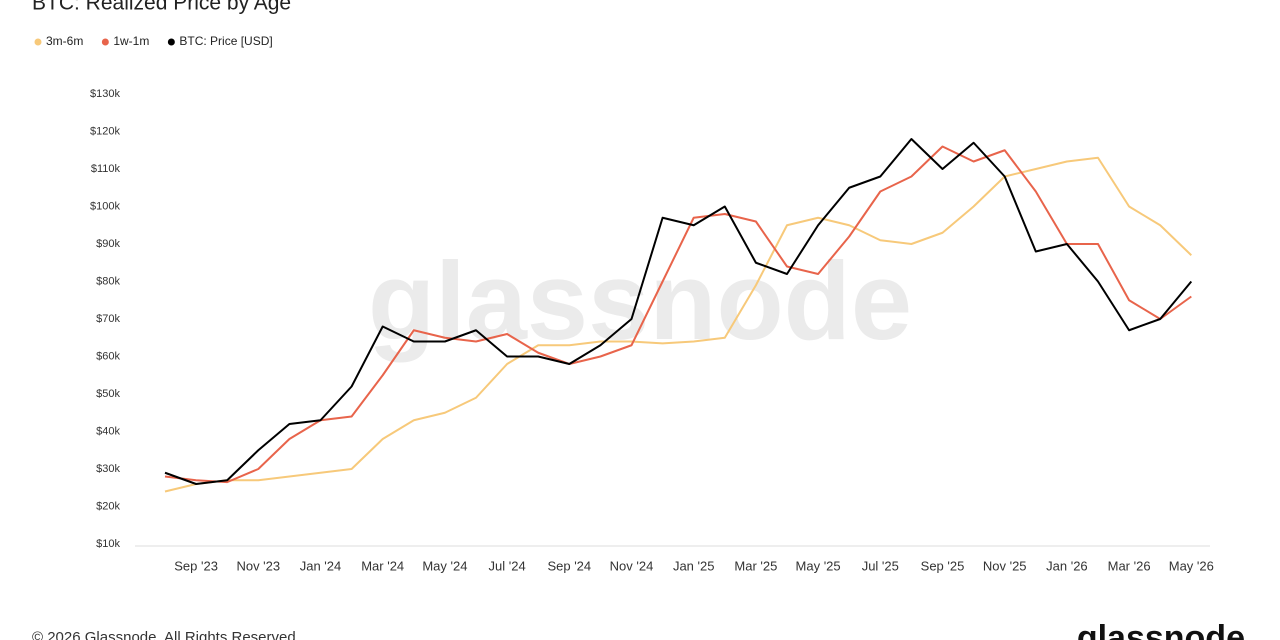 This screenshot has height=640, width=1280. I want to click on x-tick-label: May '26, so click(1191, 565).